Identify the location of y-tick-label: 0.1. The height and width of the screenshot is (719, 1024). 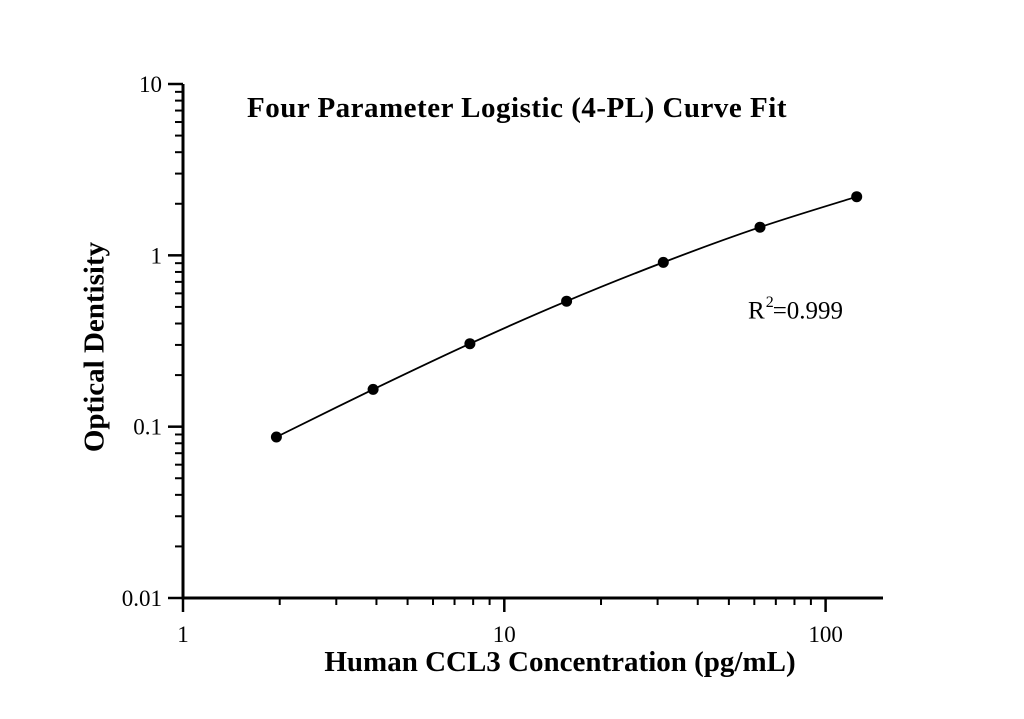
(147, 427).